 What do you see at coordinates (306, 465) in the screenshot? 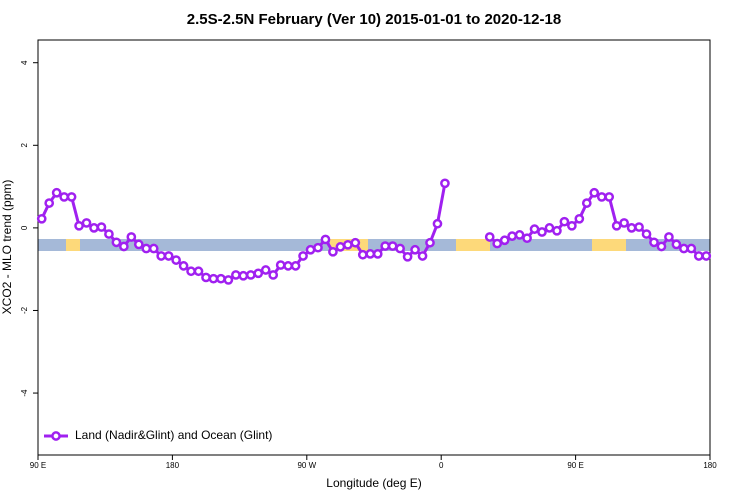
I see `x-tick-label: 90 W` at bounding box center [306, 465].